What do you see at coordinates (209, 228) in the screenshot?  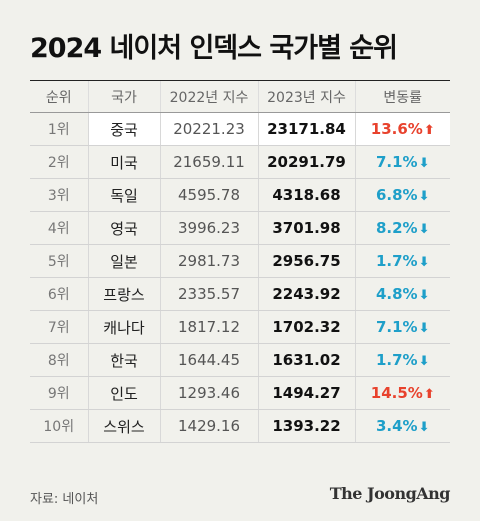 I see `value-2022-cell: 3996.23` at bounding box center [209, 228].